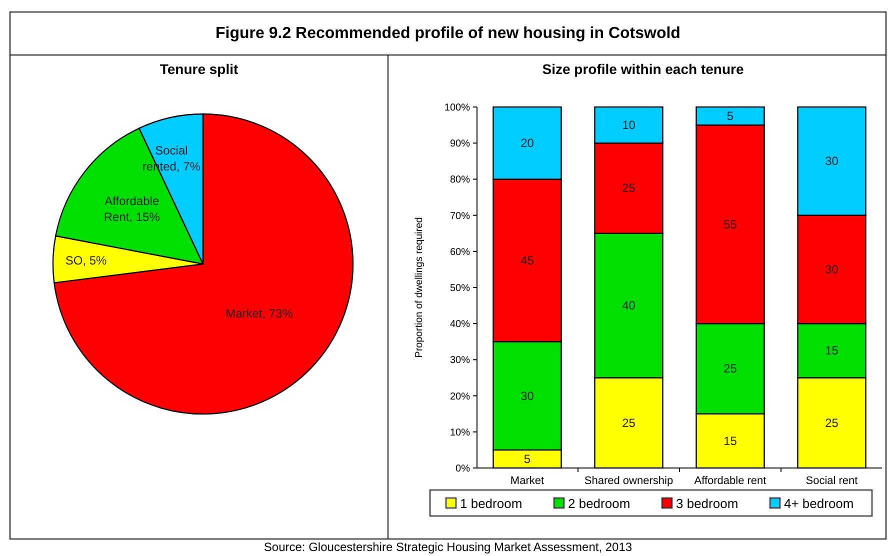  I want to click on source-note: Source: Gloucestershire Strategic Housing Market Assessment, 2013, so click(448, 547).